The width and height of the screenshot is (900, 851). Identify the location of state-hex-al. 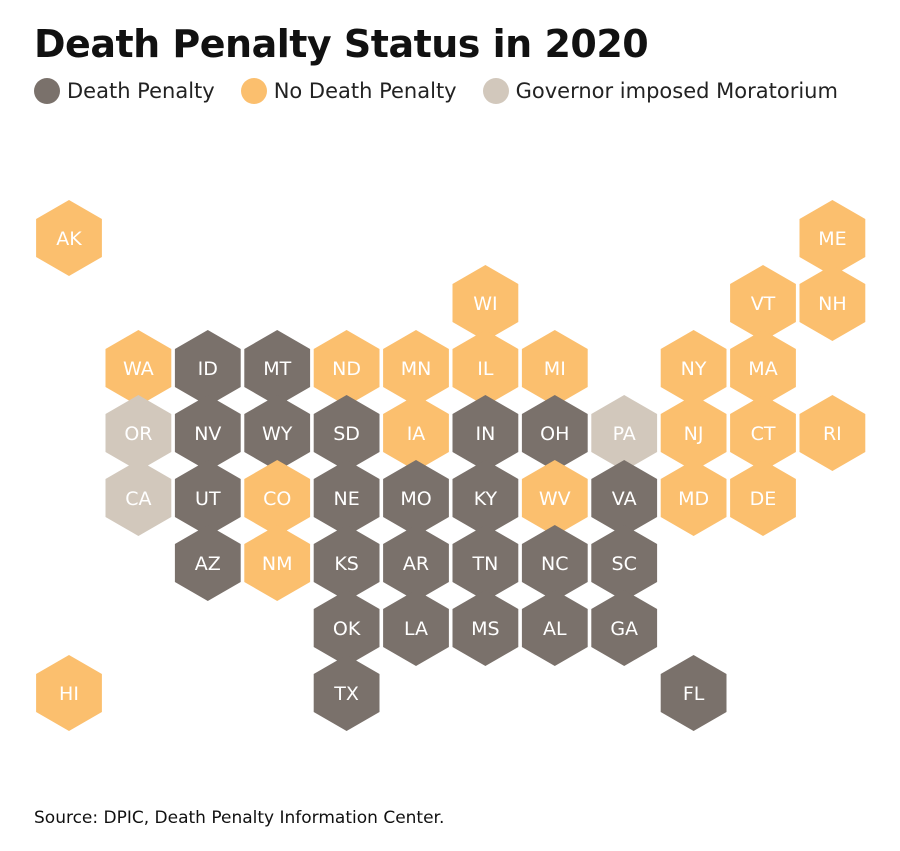
(554, 628).